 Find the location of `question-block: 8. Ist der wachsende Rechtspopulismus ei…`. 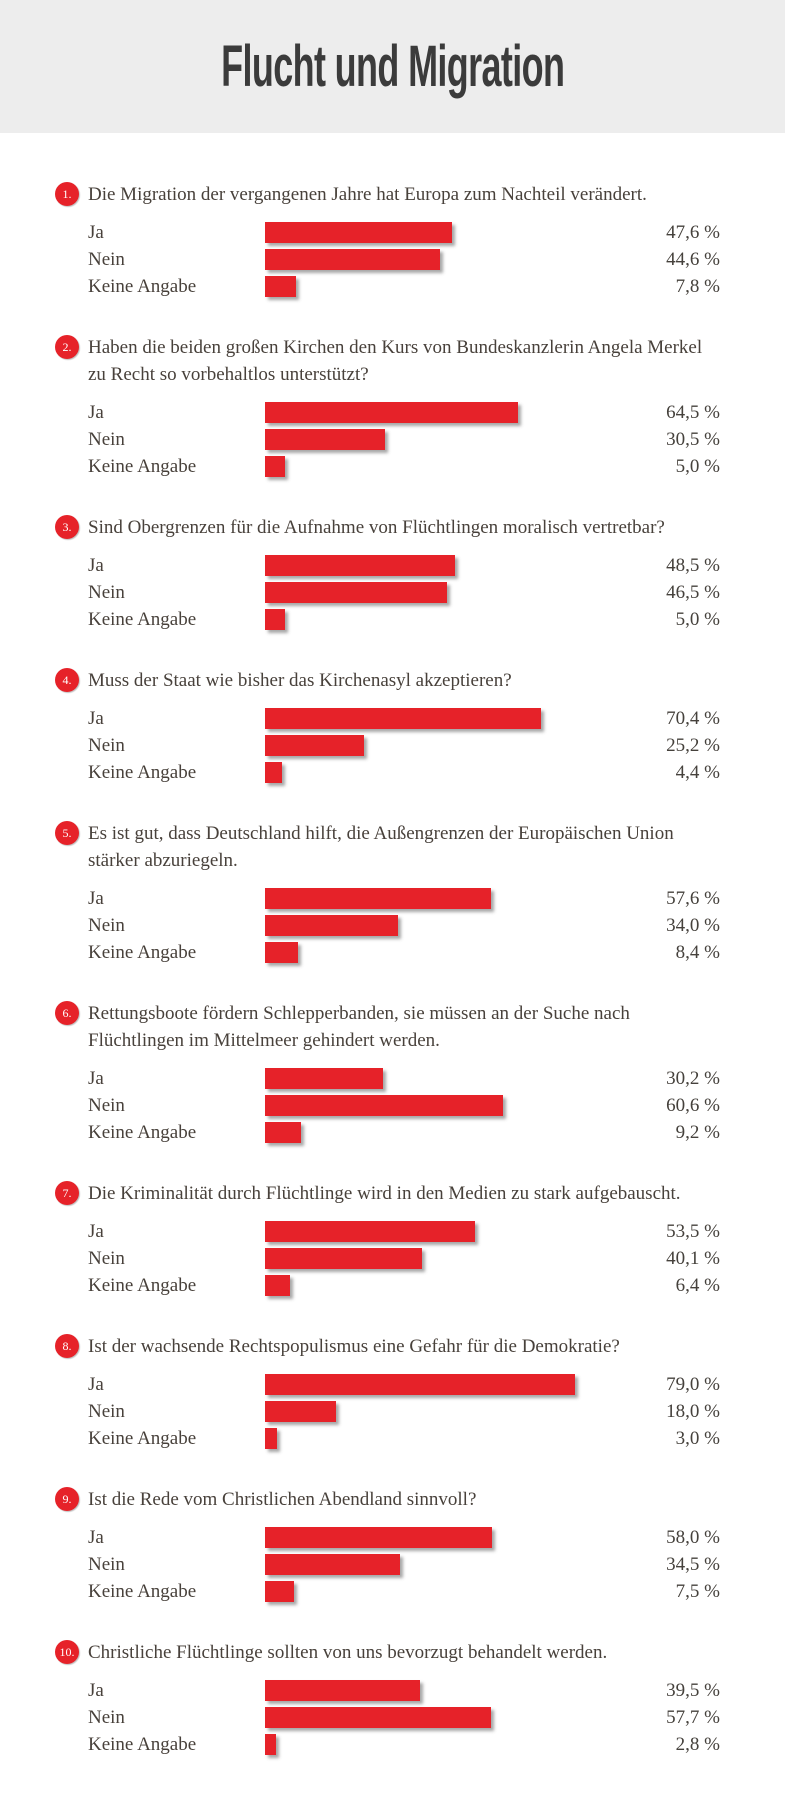

question-block: 8. Ist der wachsende Rechtspopulismus ei… is located at coordinates (387, 1392).